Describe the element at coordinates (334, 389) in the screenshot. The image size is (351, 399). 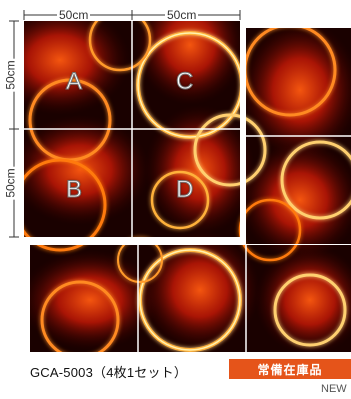
I see `new-label: NEW` at that location.